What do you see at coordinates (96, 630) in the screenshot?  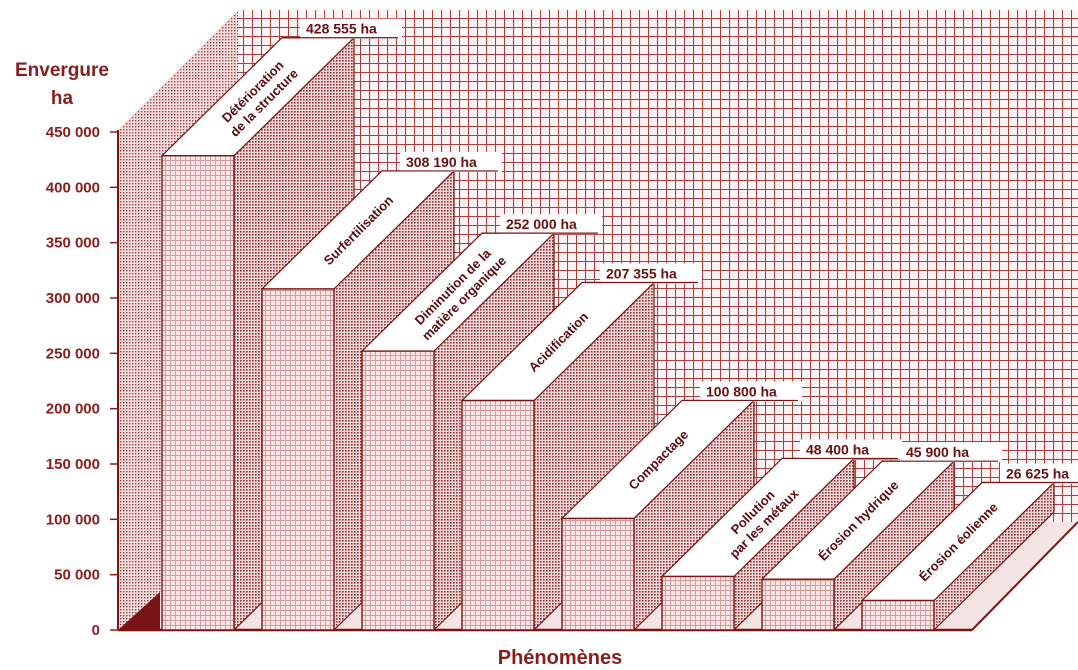 I see `y-tick-label: 0` at bounding box center [96, 630].